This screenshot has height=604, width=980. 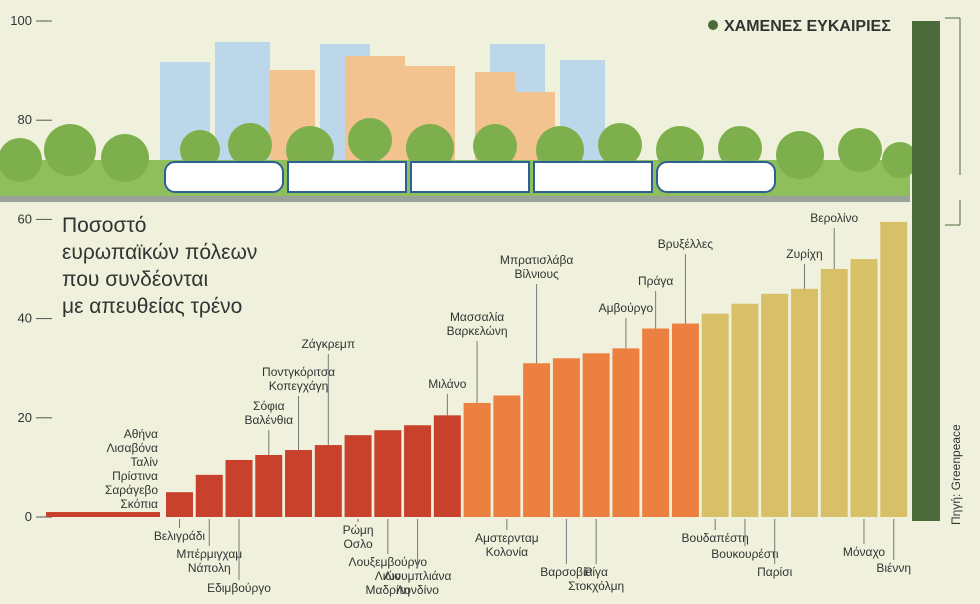 What do you see at coordinates (104, 225) in the screenshot?
I see `chart-title: Ποσοστό` at bounding box center [104, 225].